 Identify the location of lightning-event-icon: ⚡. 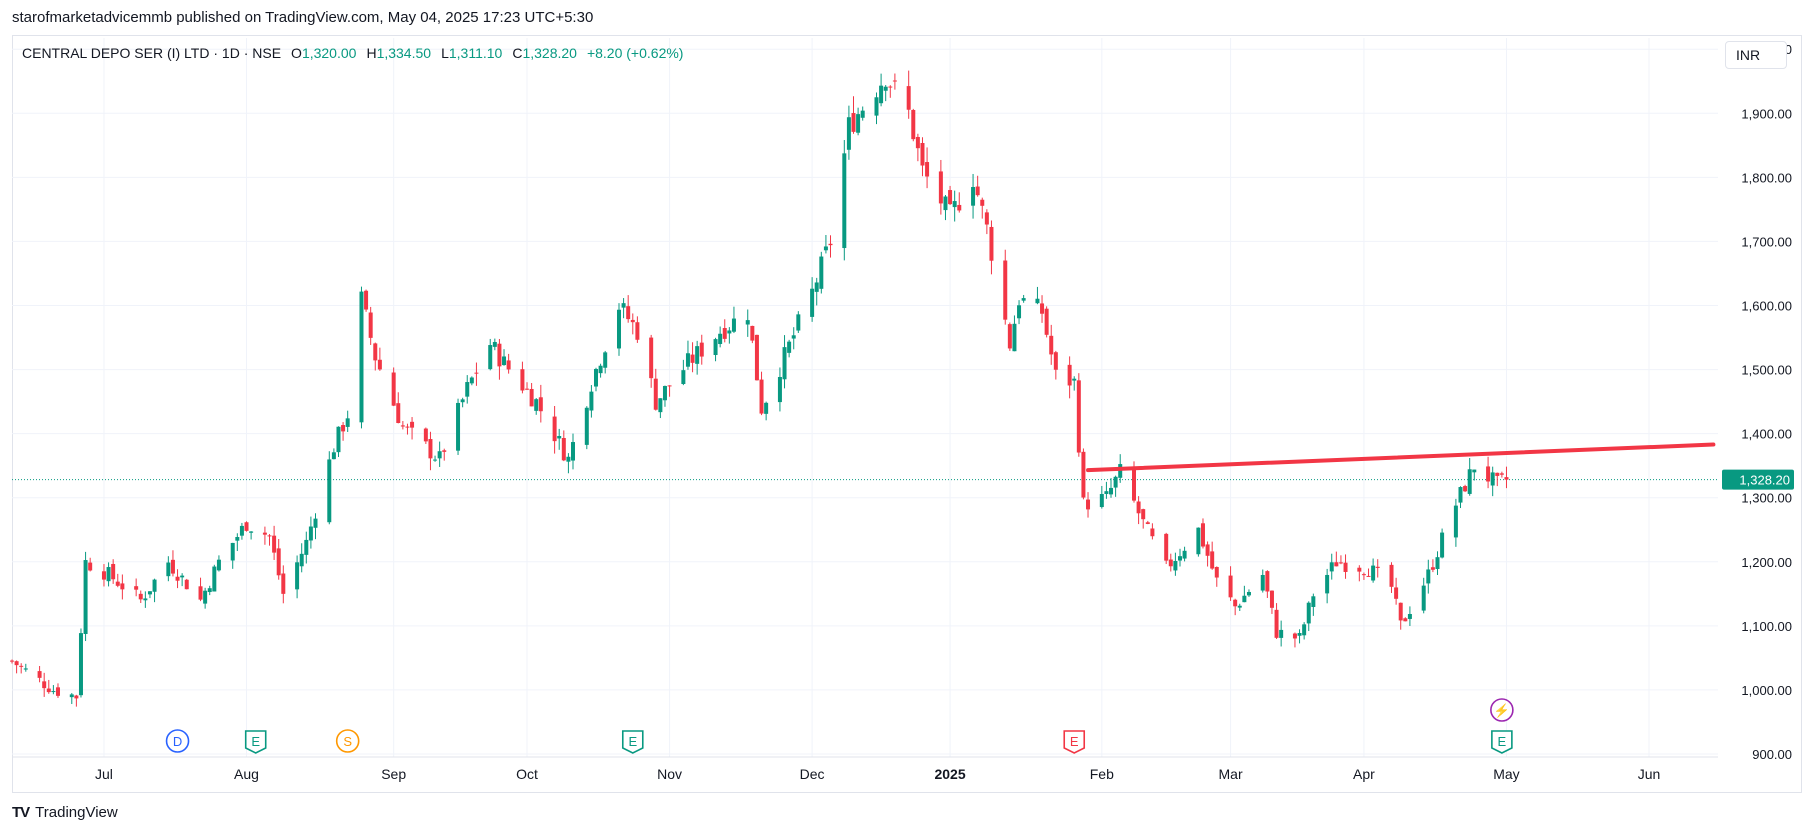
(1502, 710).